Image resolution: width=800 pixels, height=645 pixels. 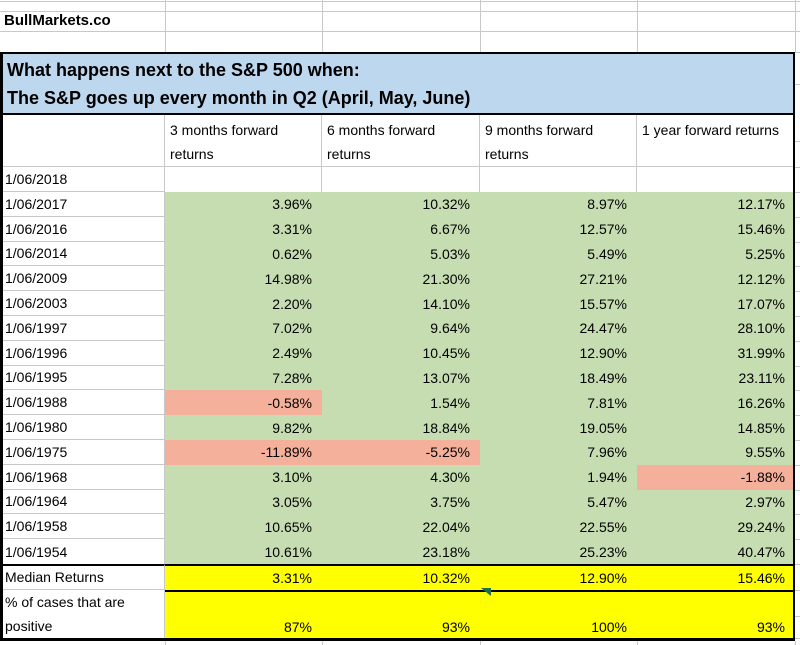 I want to click on return-cell: 22.55%, so click(x=558, y=527).